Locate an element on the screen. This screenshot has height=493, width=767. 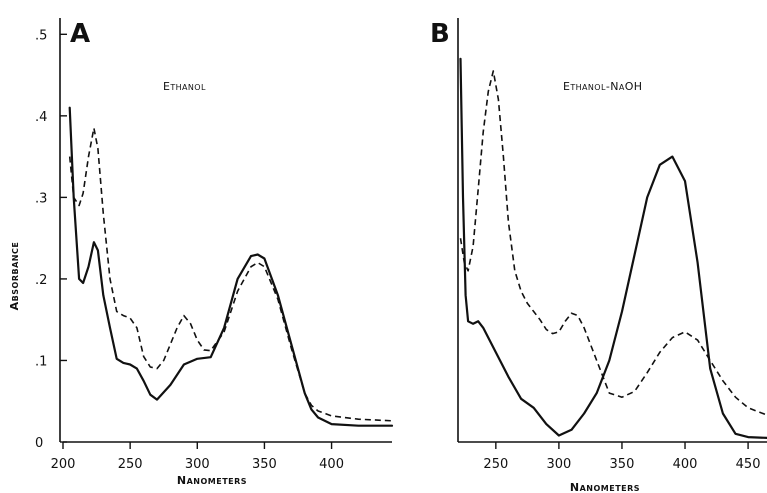
panel-a-y-tick-label: .4 is located at coordinates (41, 117).